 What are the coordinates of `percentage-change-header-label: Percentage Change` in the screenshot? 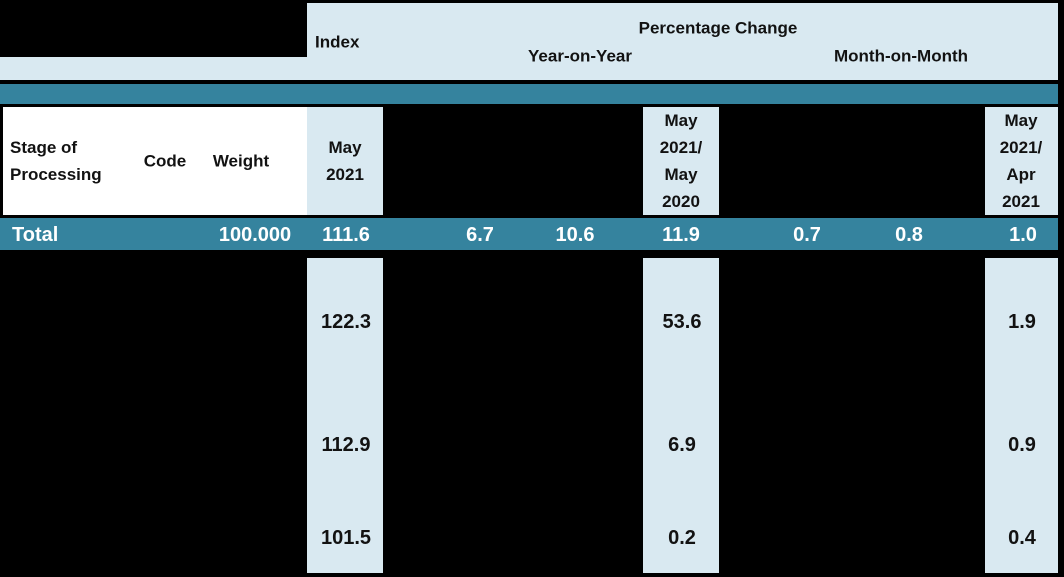 It's located at (718, 28).